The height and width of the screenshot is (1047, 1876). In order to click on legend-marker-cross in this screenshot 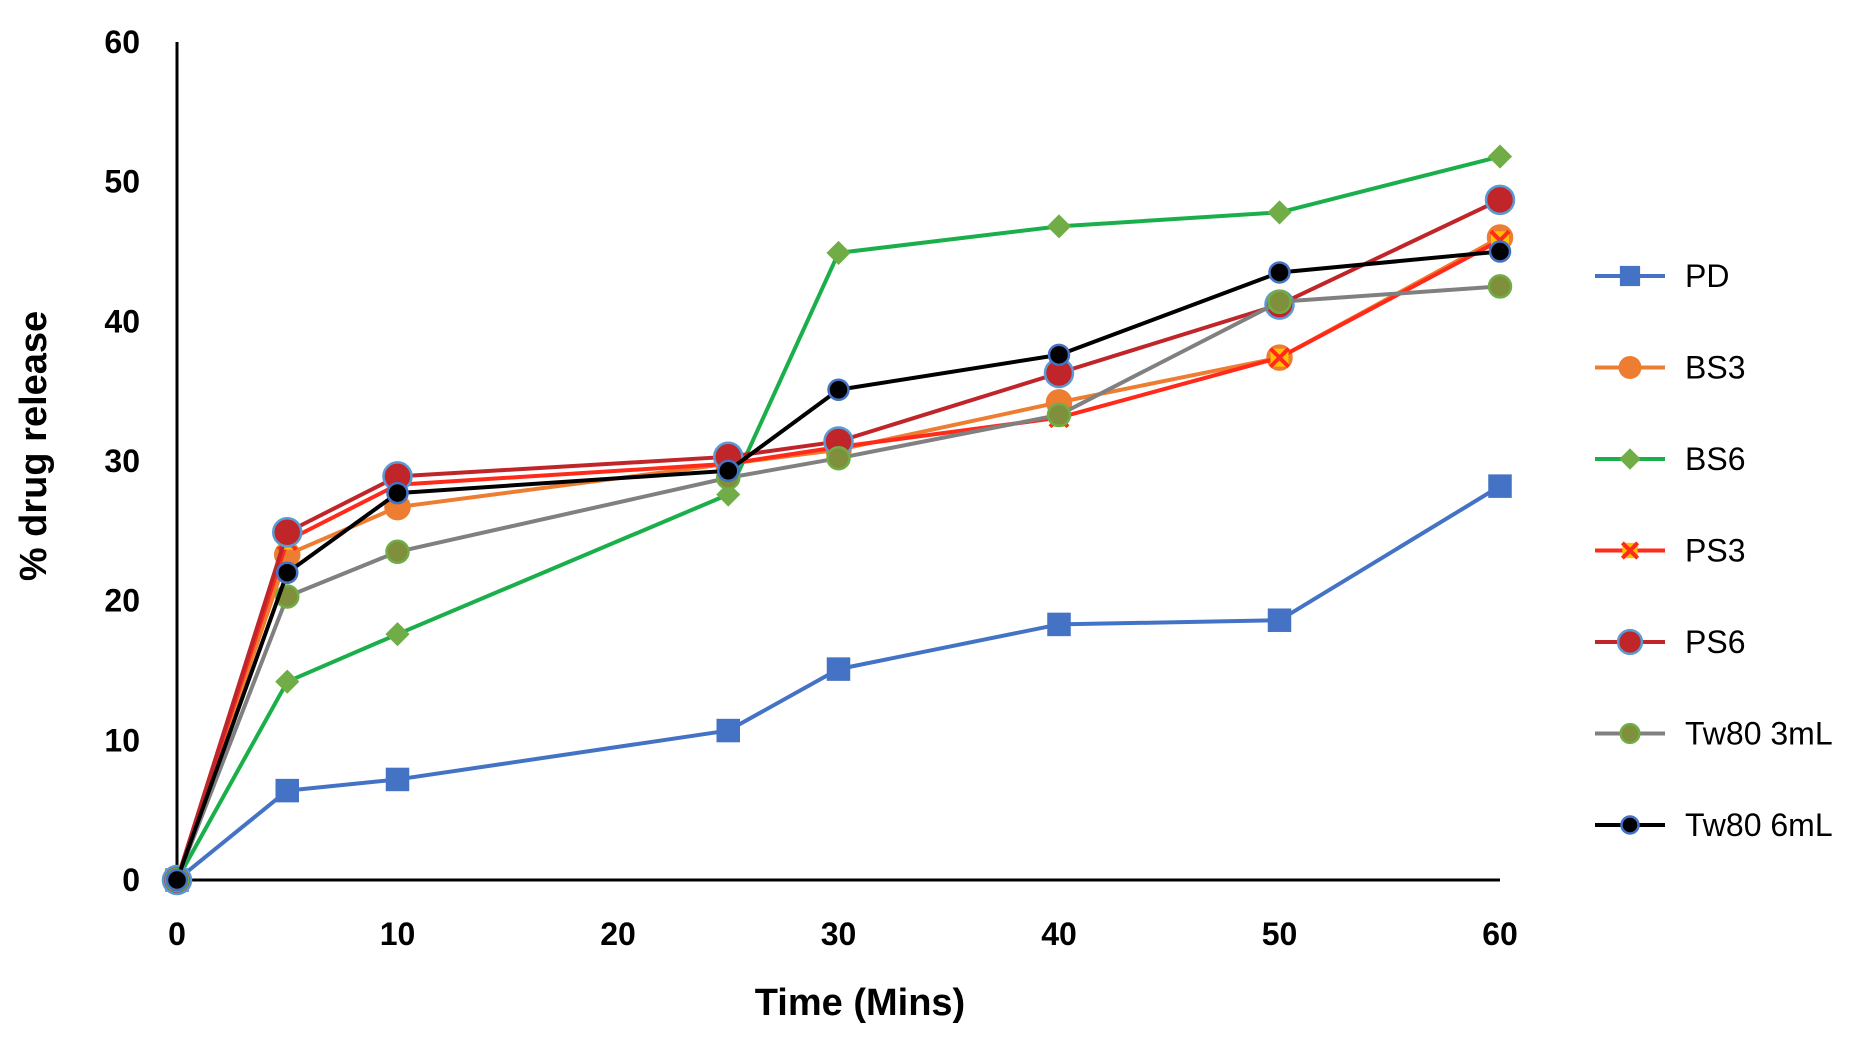, I will do `click(1630, 550)`.